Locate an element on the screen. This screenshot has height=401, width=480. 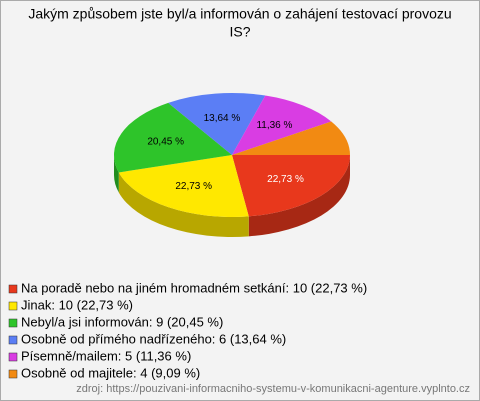
chart-title: IS? is located at coordinates (239, 32).